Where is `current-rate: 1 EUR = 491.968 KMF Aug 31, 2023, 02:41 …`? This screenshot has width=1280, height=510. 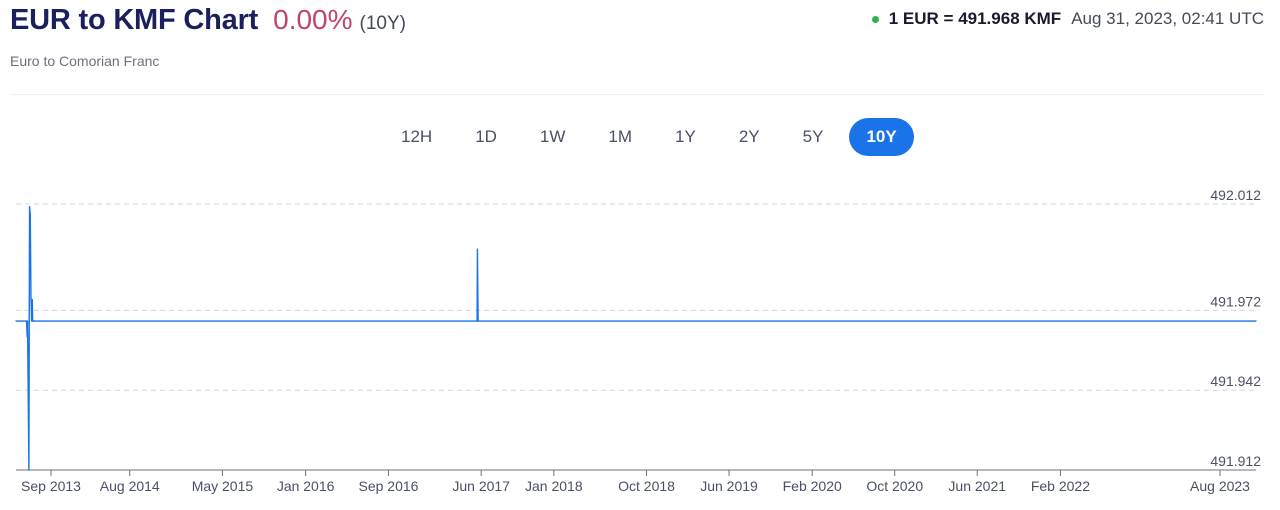 current-rate: 1 EUR = 491.968 KMF Aug 31, 2023, 02:41 … is located at coordinates (1067, 19).